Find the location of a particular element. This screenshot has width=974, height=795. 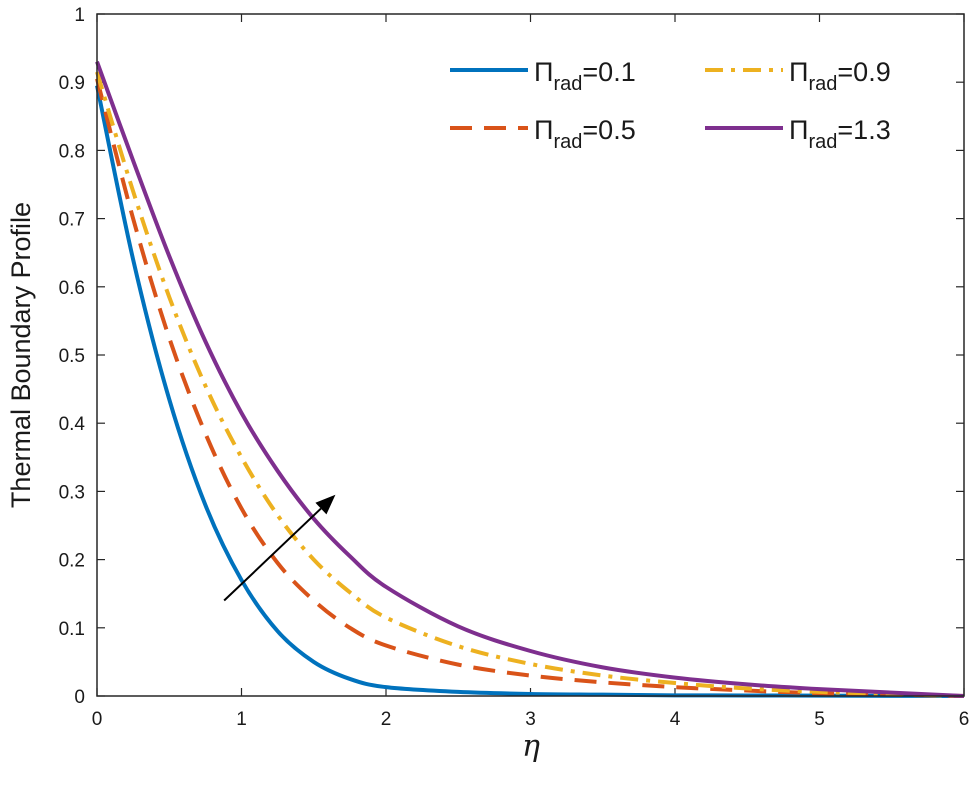

x-tick-label: 1 is located at coordinates (241, 719).